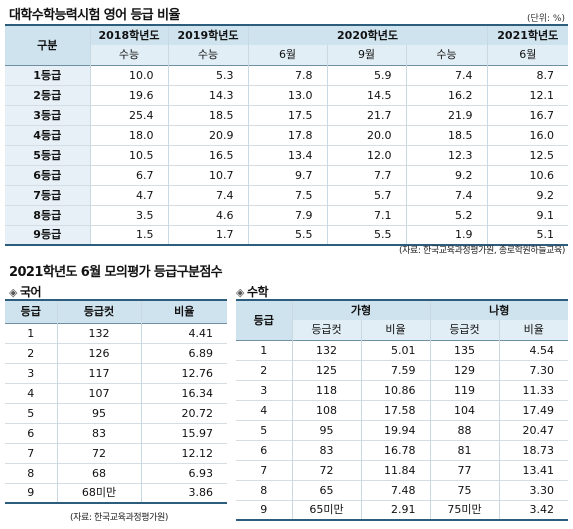  What do you see at coordinates (327, 409) in the screenshot?
I see `cut-cell: 108` at bounding box center [327, 409].